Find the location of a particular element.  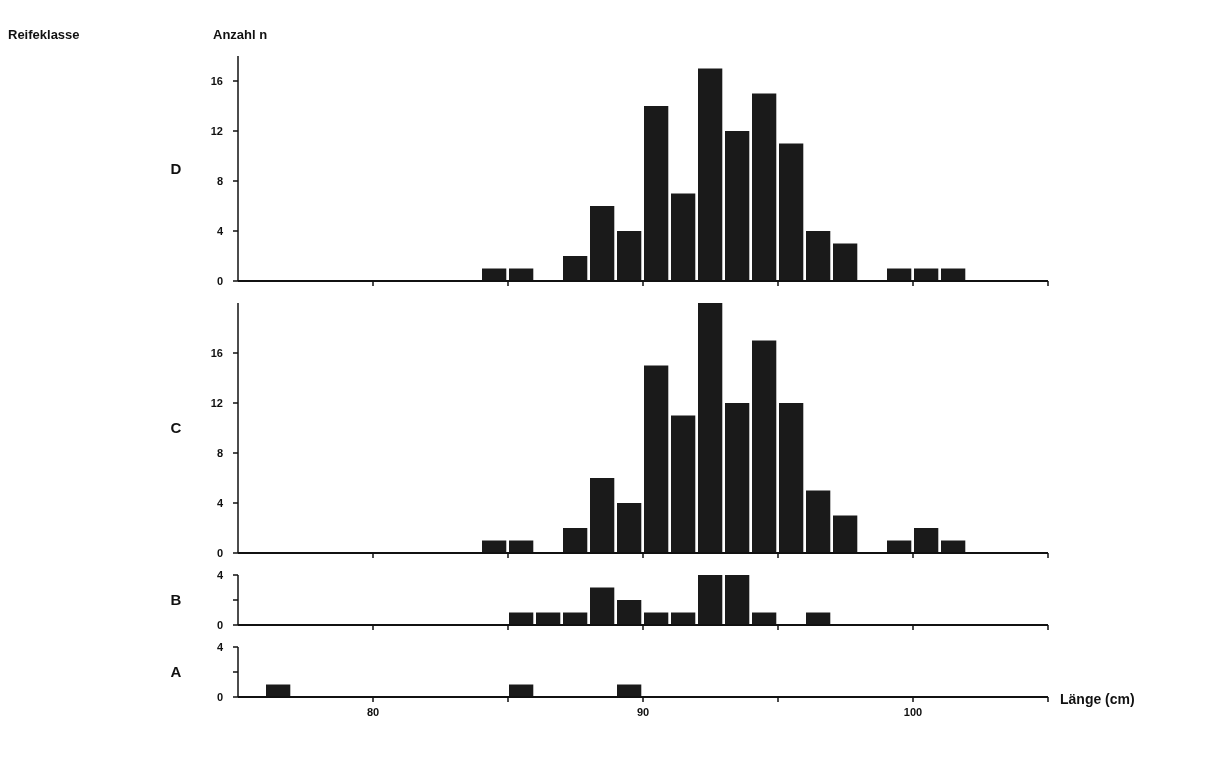

x-tick-label: 100 is located at coordinates (913, 711).